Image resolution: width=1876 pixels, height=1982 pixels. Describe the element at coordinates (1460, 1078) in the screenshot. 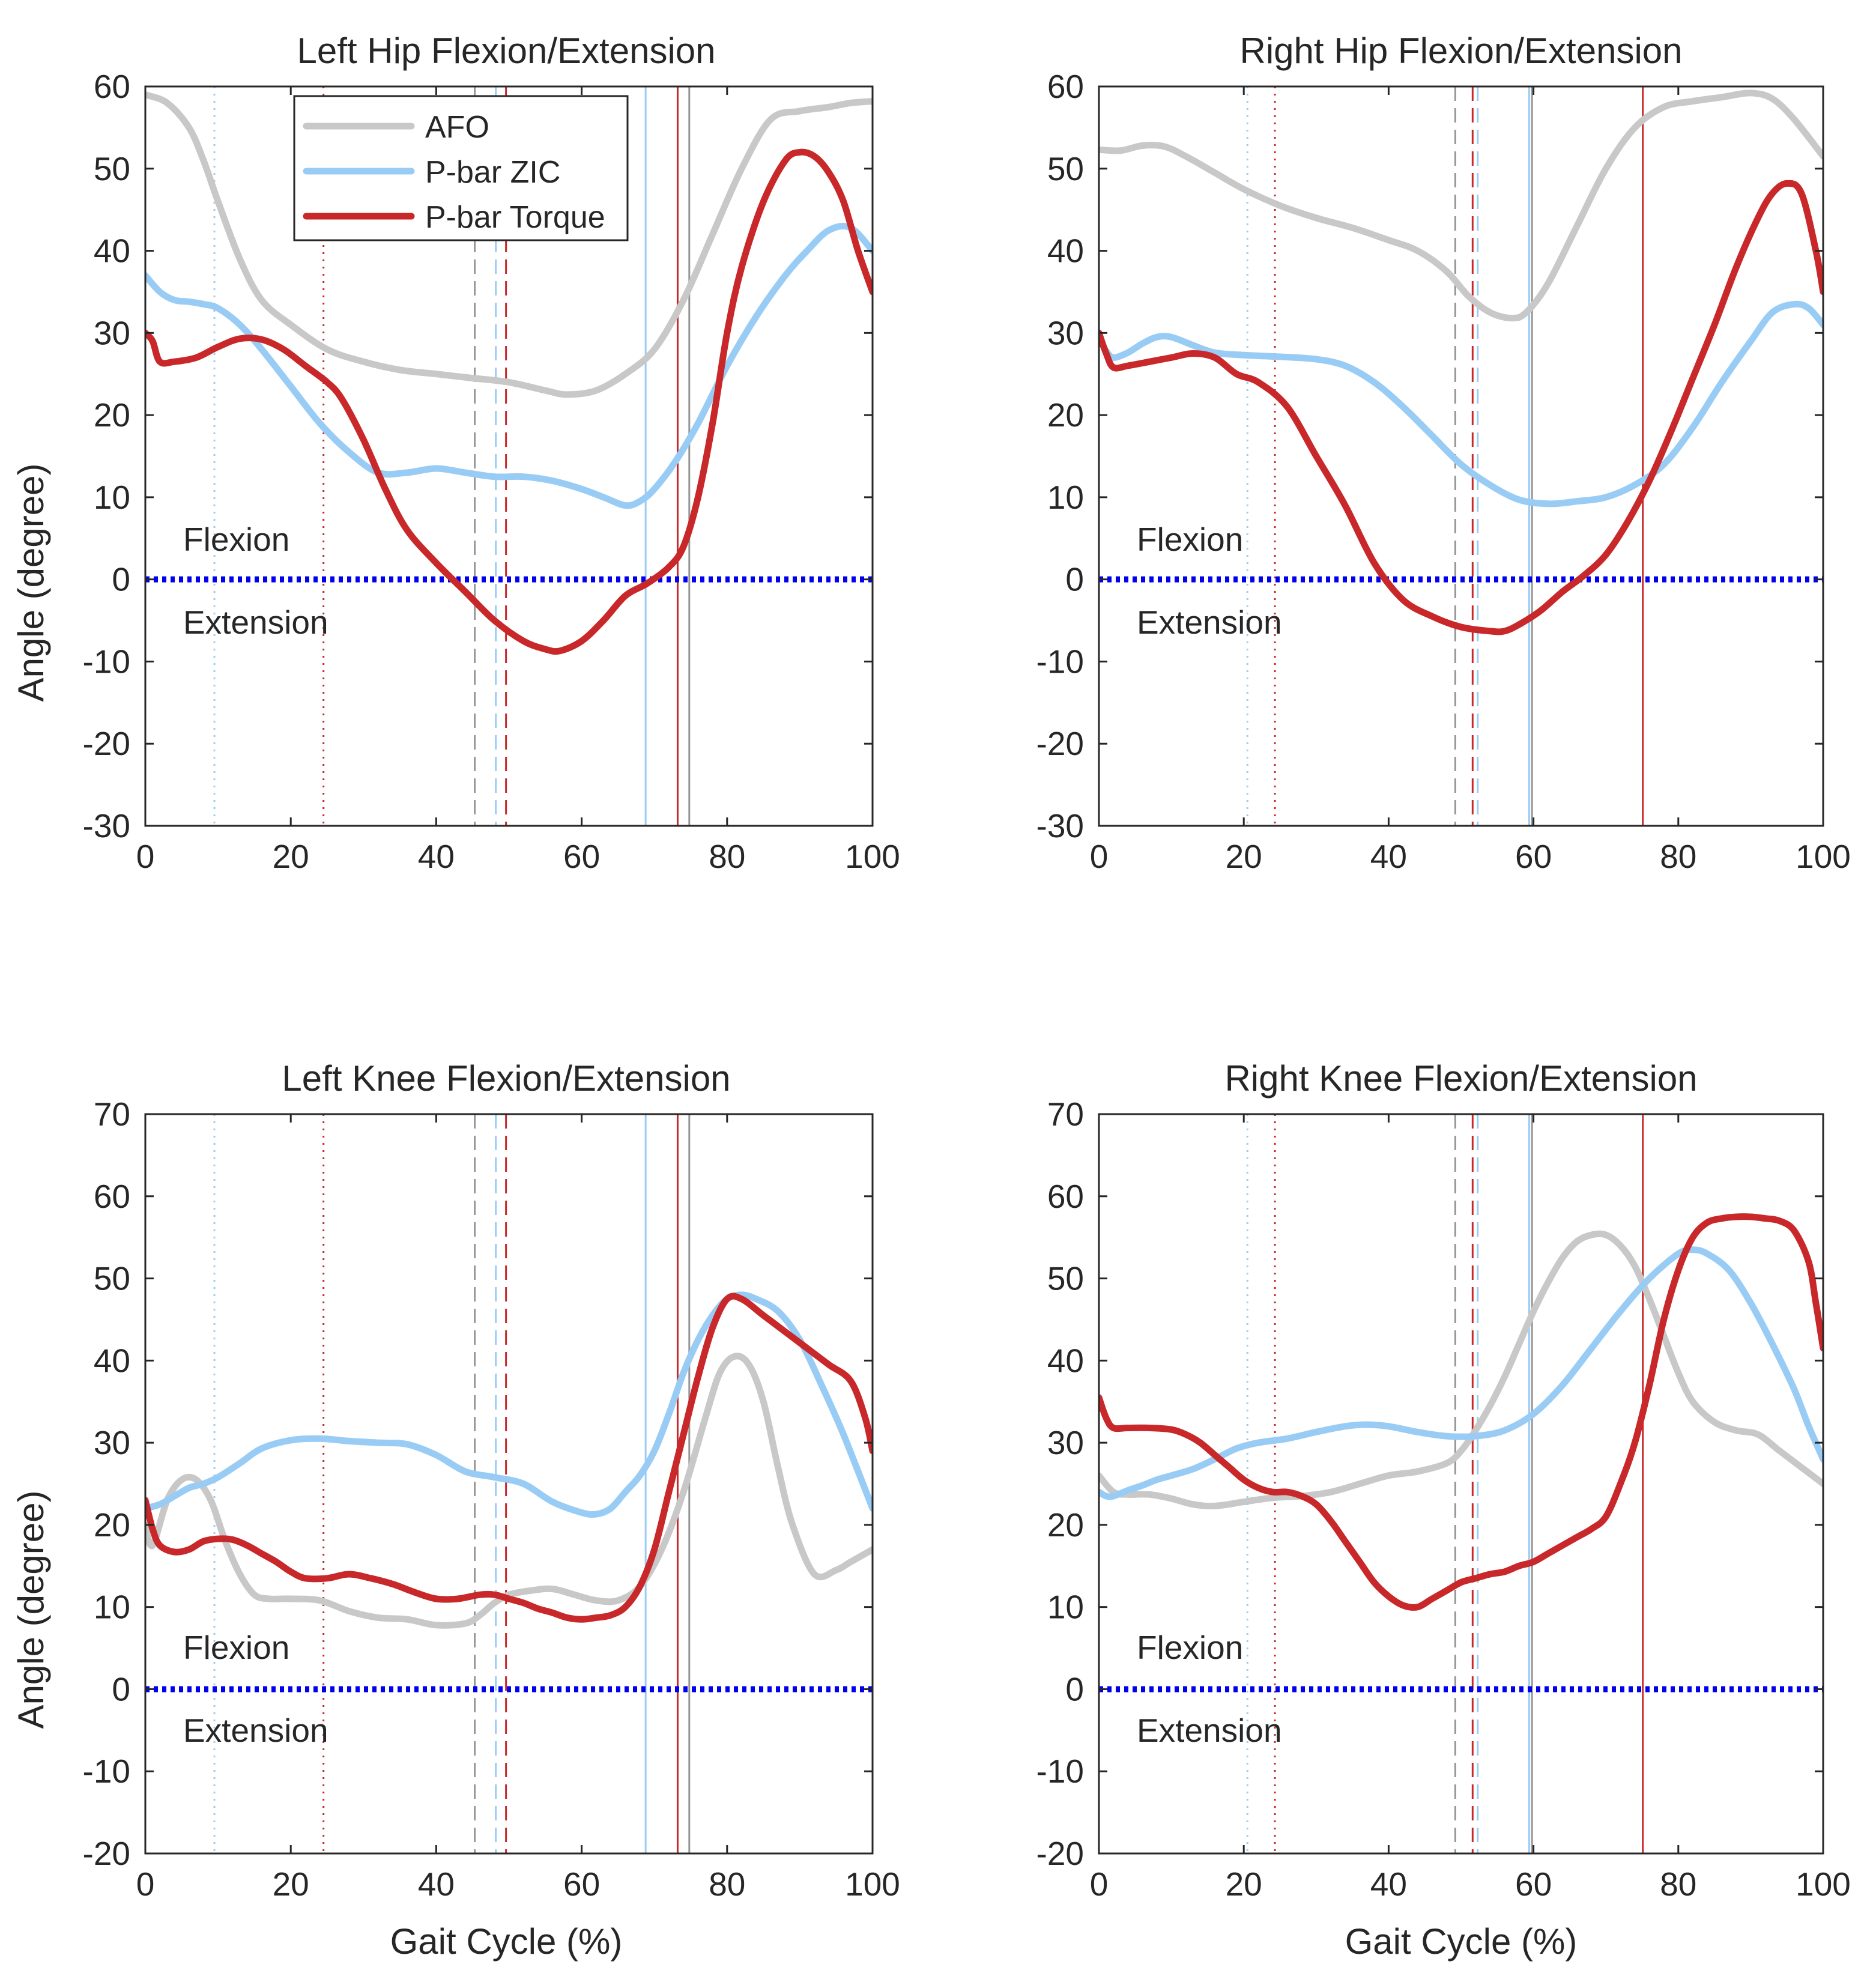

I see `chart-title: Right Knee Flexion/Extension` at that location.